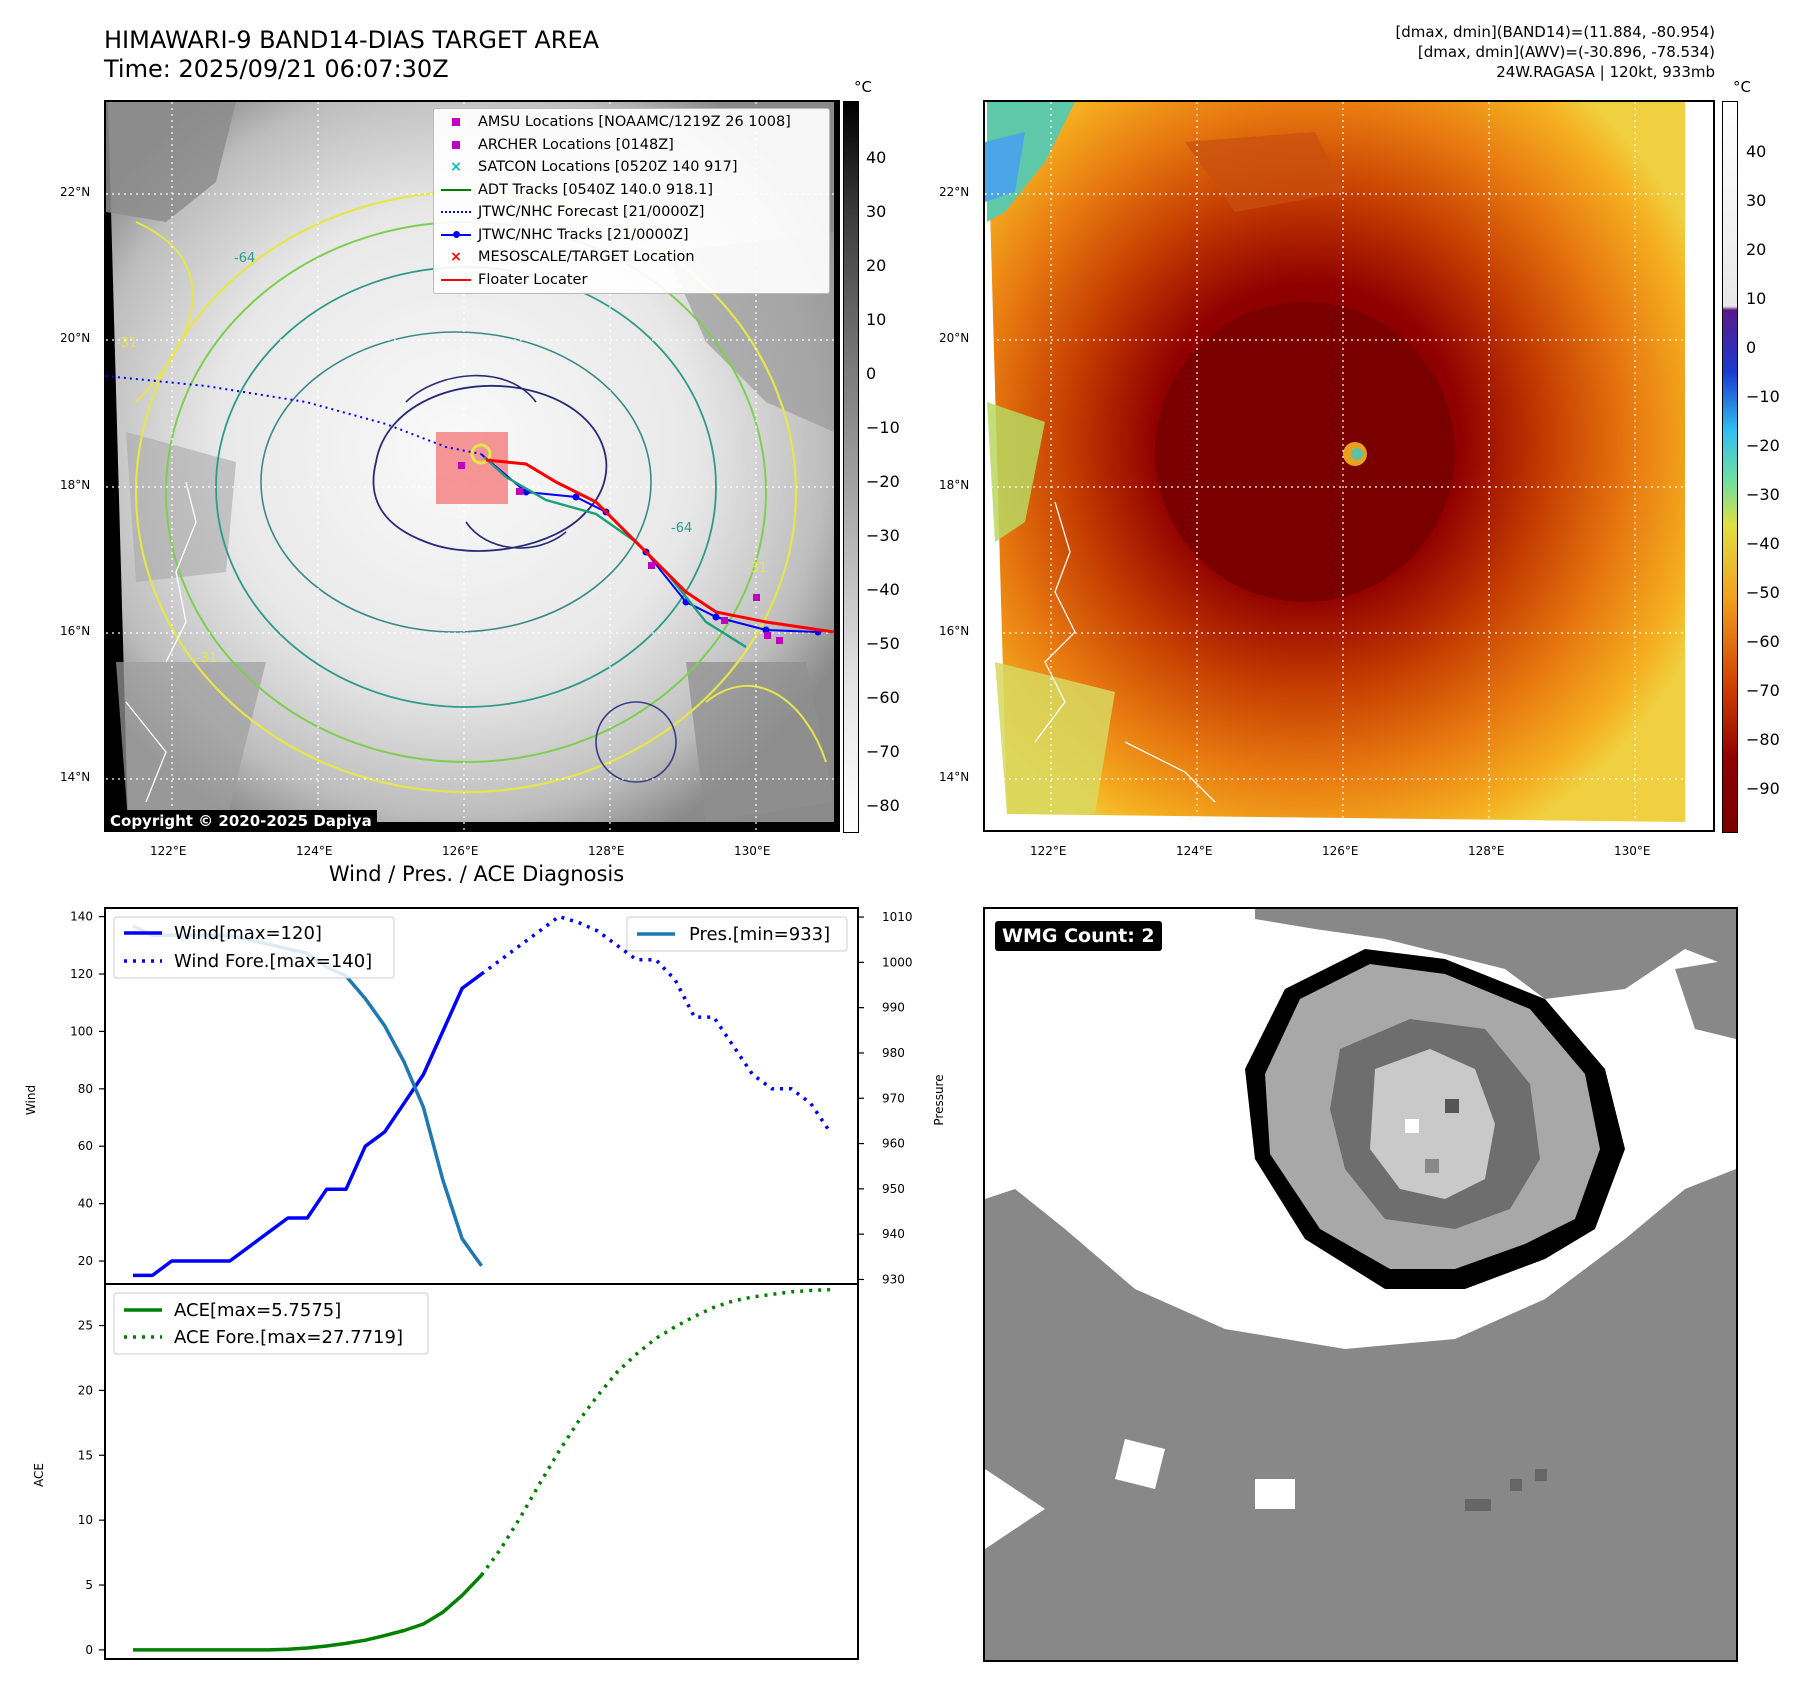 This screenshot has width=1797, height=1690. I want to click on legend-label: MESOSCALE/TARGET Location, so click(586, 257).